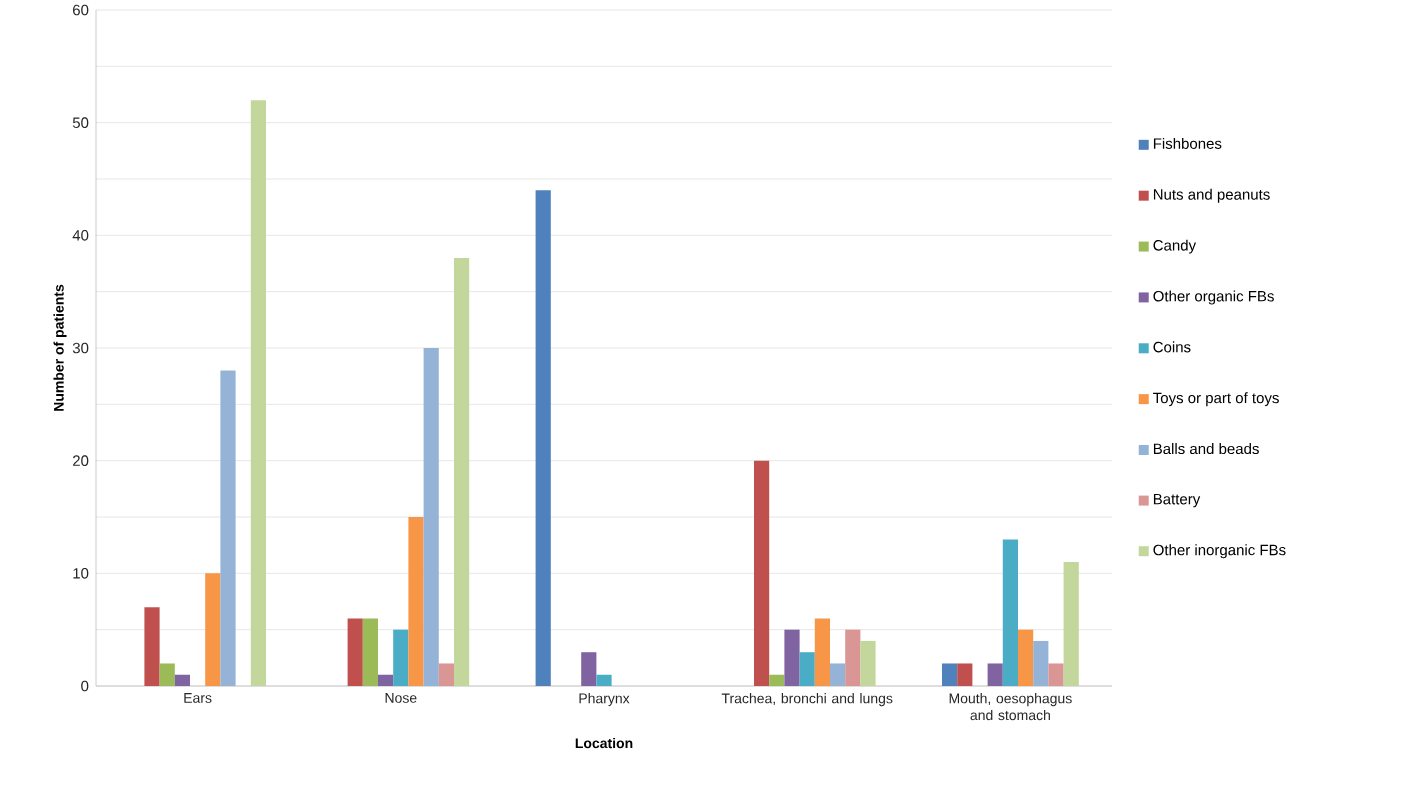 This screenshot has height=810, width=1404. What do you see at coordinates (1187, 143) in the screenshot?
I see `legend-label: Fishbones` at bounding box center [1187, 143].